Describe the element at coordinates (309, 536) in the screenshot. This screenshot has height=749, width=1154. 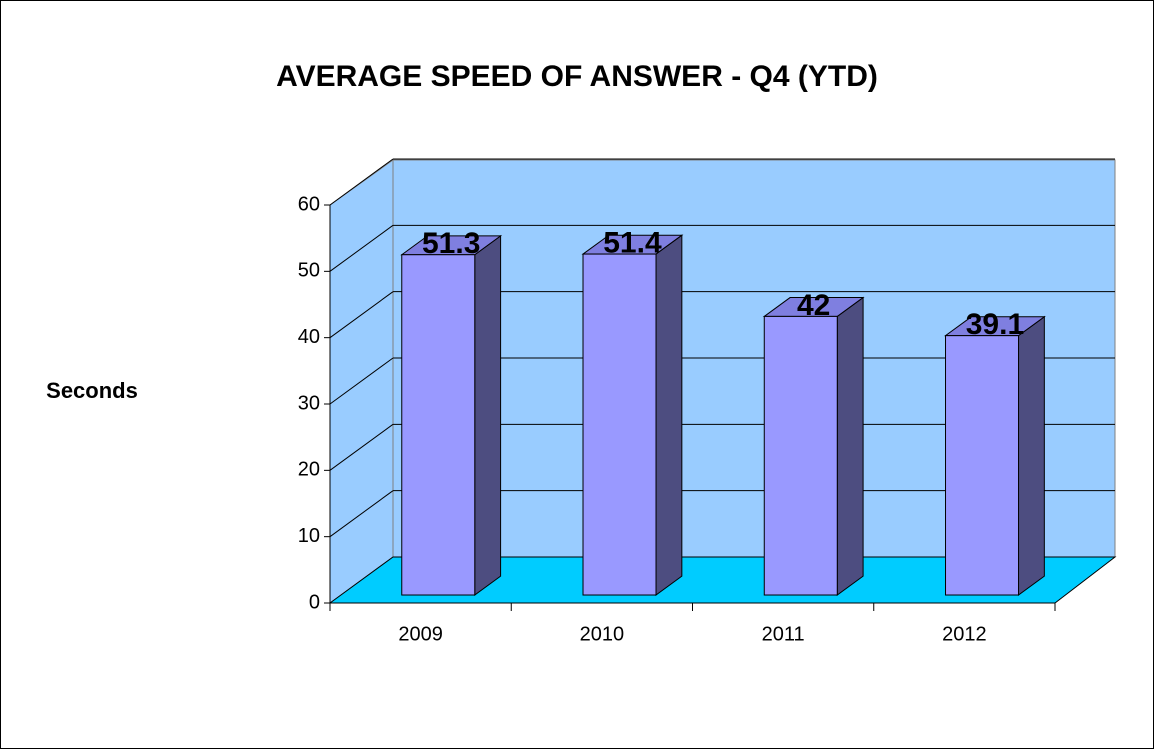
I see `y-tick-label: 10` at that location.